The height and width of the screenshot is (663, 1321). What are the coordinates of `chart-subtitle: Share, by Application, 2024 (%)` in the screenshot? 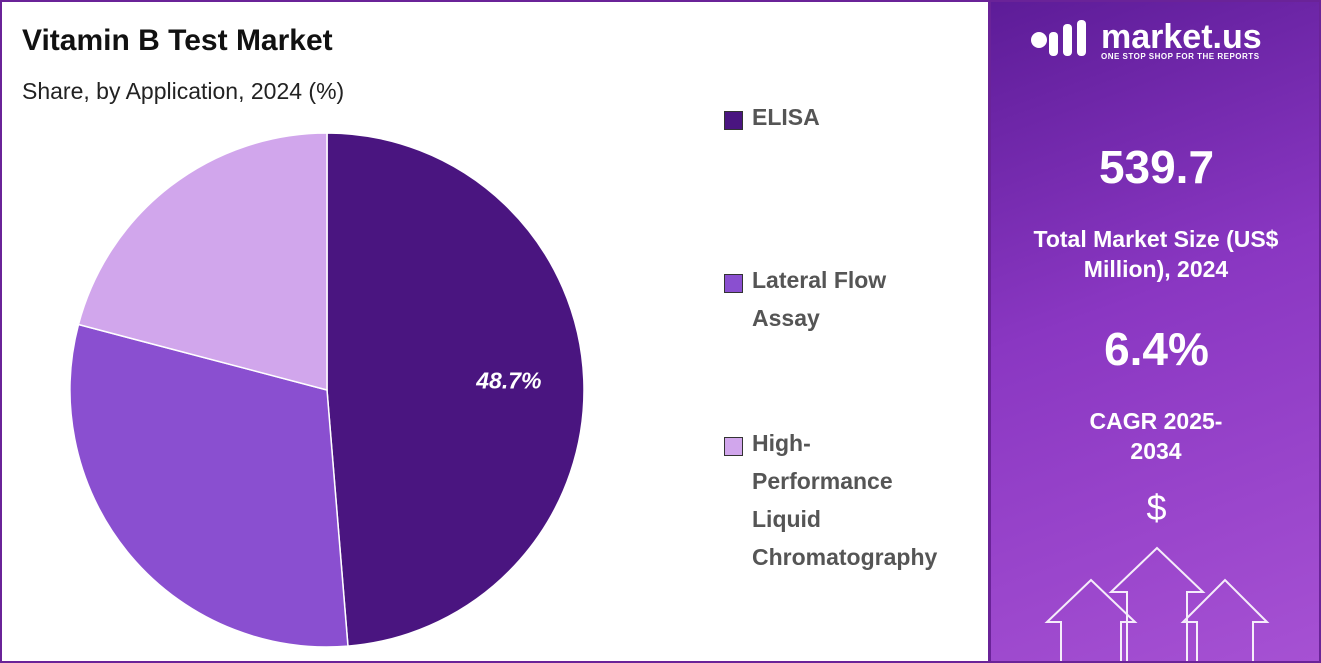 It's located at (183, 91).